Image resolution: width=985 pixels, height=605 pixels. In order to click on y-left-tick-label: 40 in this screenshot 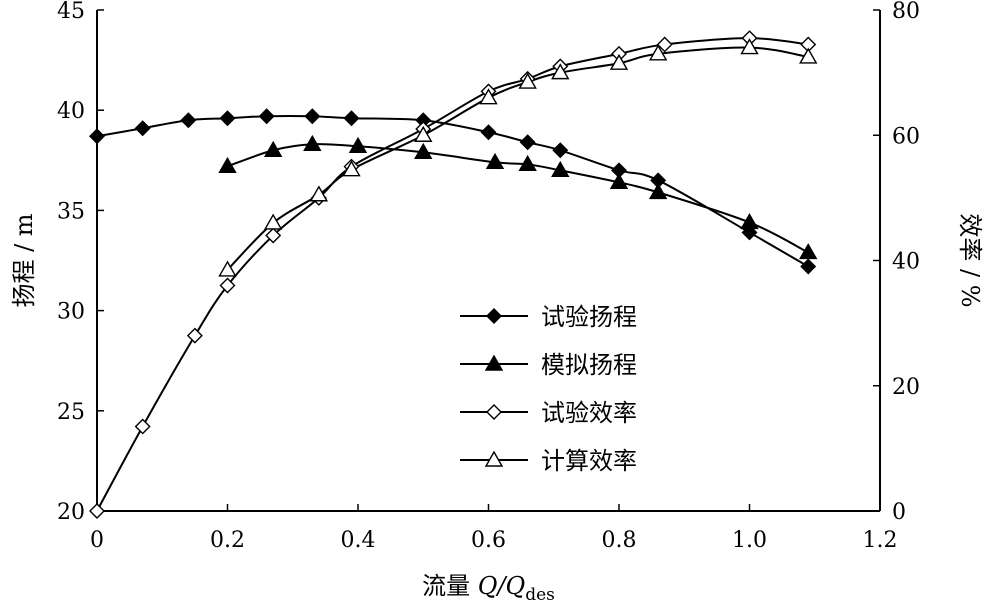, I will do `click(71, 111)`.